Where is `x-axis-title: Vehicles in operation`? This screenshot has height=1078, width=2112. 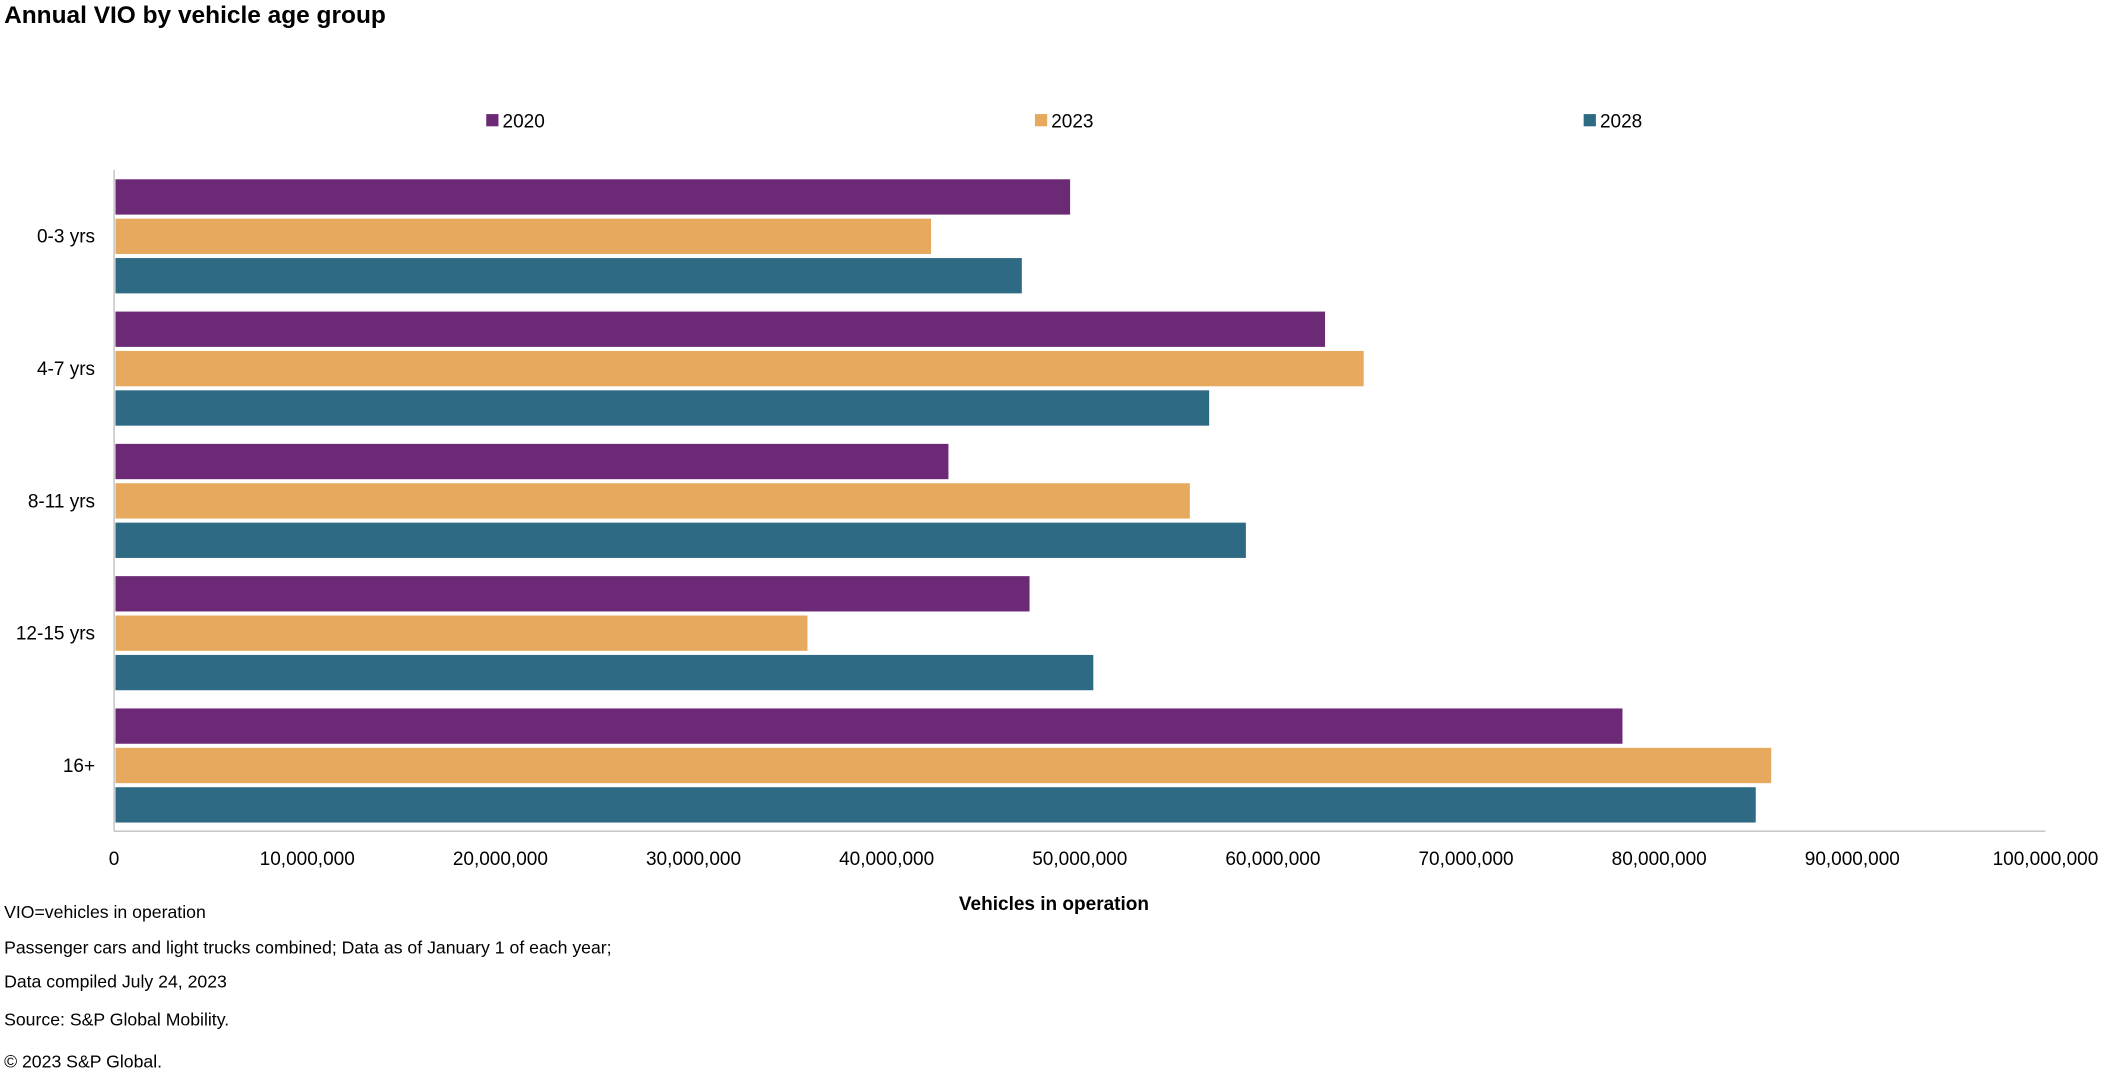
x-axis-title: Vehicles in operation is located at coordinates (1054, 904).